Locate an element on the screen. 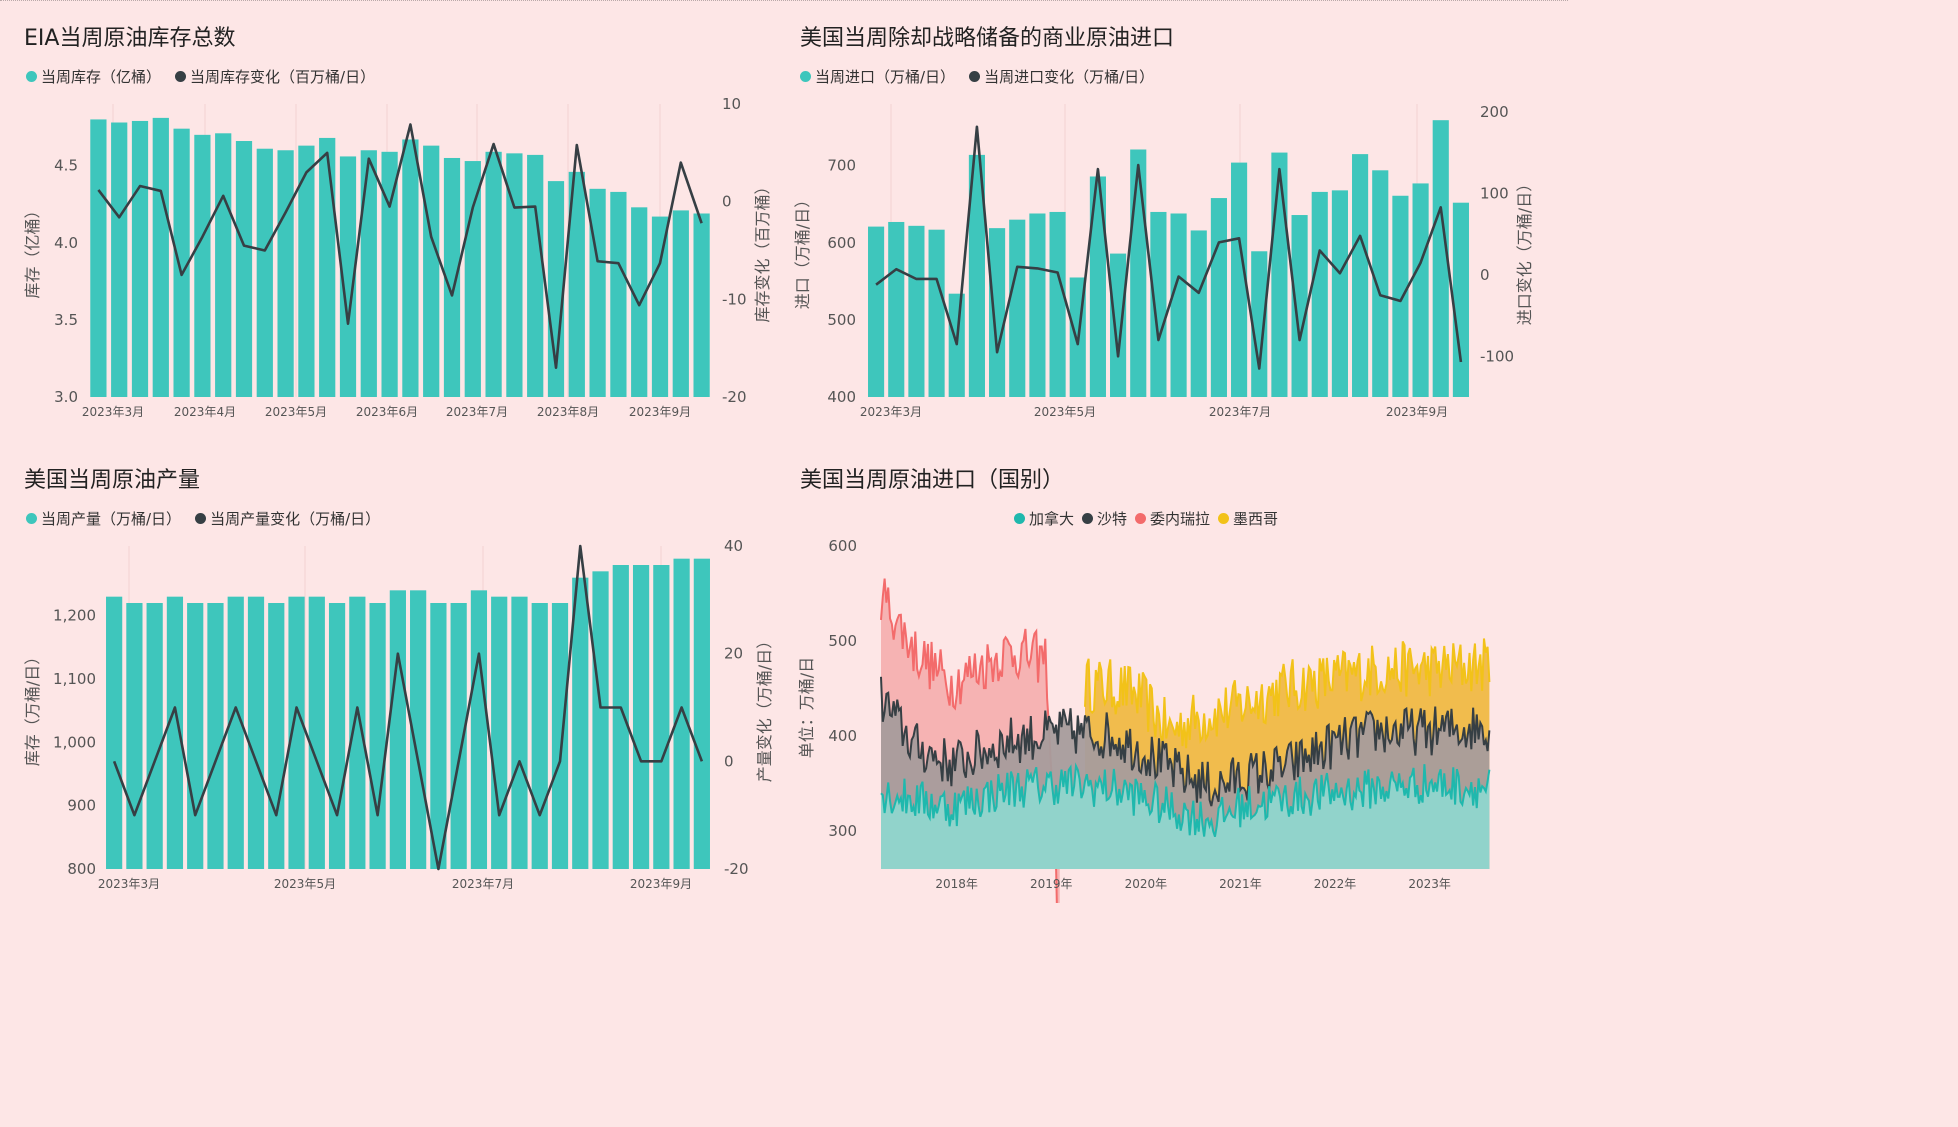 This screenshot has height=1127, width=1958. y2-tick-label: -20 is located at coordinates (734, 397).